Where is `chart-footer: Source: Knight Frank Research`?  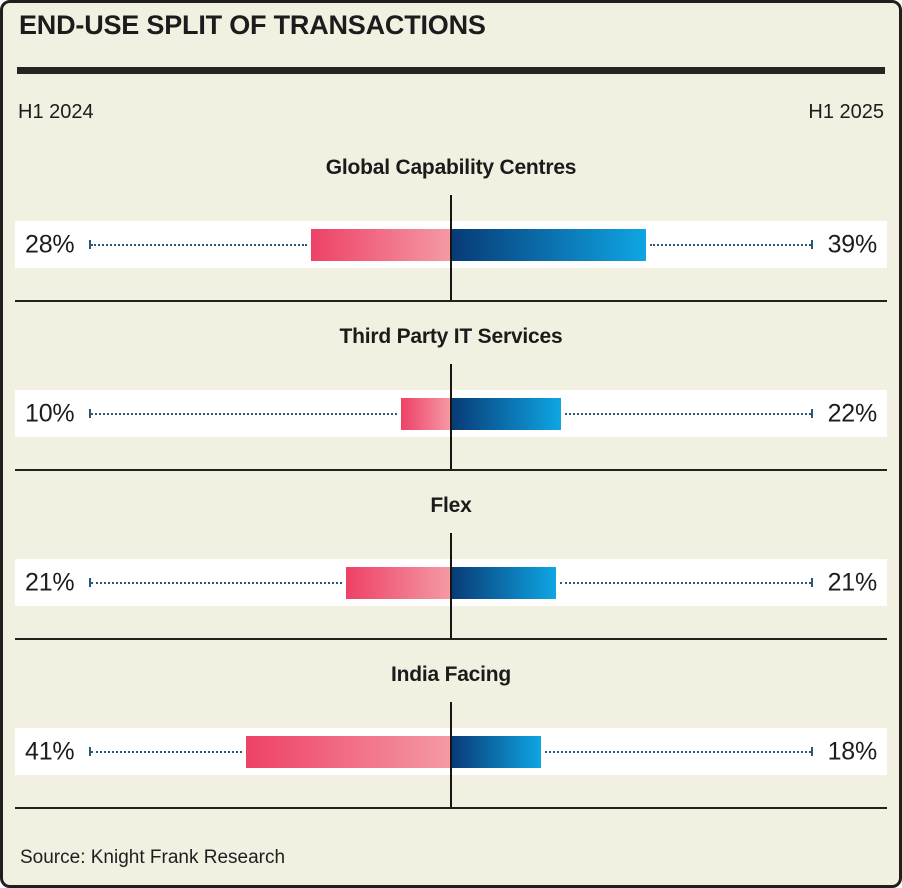 chart-footer: Source: Knight Frank Research is located at coordinates (451, 846).